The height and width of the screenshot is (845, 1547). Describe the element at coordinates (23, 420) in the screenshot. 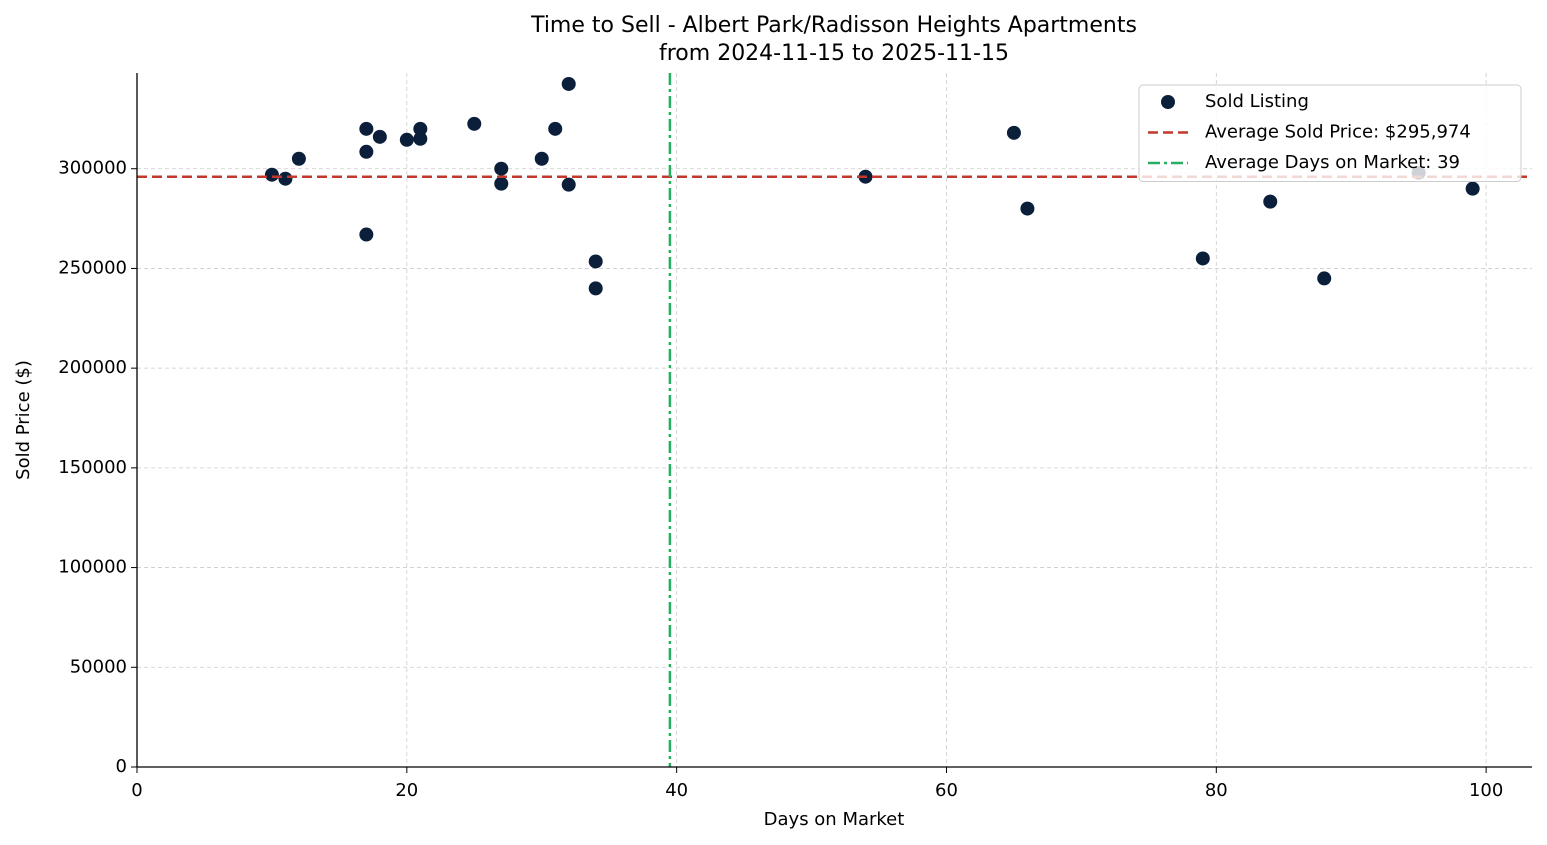

I see `y-axis-label: Sold Price ($)` at that location.